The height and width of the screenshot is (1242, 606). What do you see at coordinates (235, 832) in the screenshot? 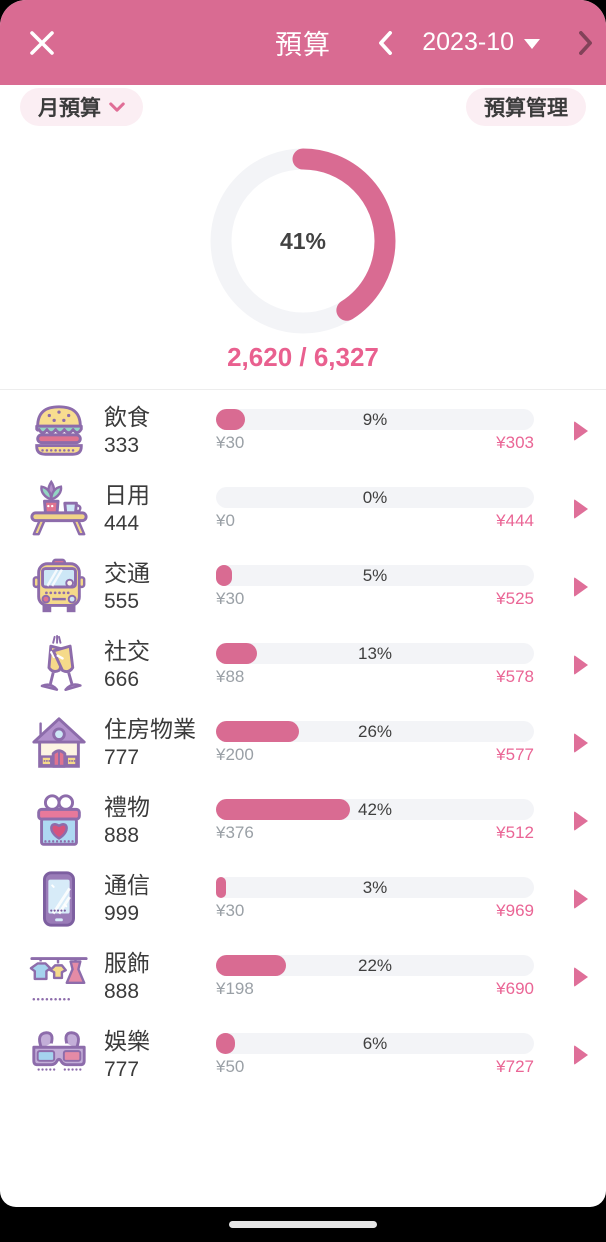
I see `spent-amount: ¥376` at bounding box center [235, 832].